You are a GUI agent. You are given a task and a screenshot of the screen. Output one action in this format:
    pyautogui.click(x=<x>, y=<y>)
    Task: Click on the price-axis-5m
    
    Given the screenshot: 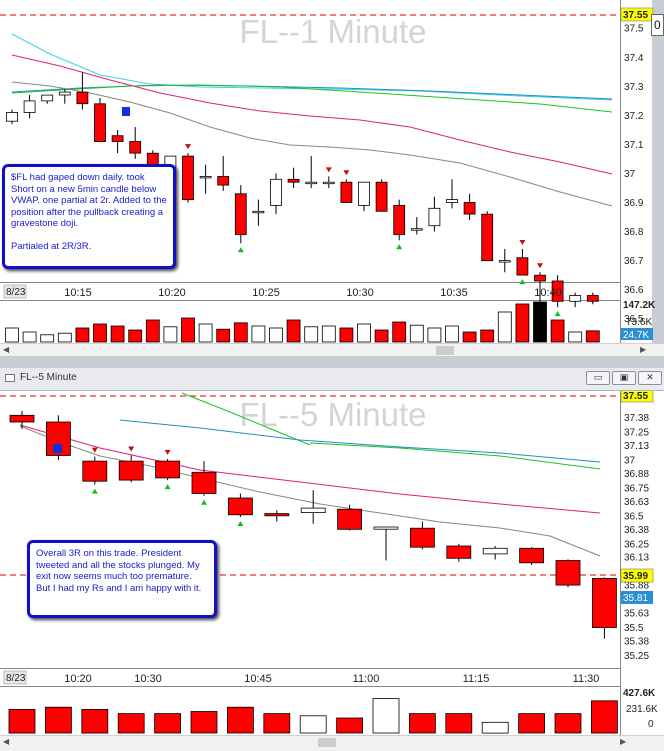 What is the action you would take?
    pyautogui.click(x=642, y=562)
    